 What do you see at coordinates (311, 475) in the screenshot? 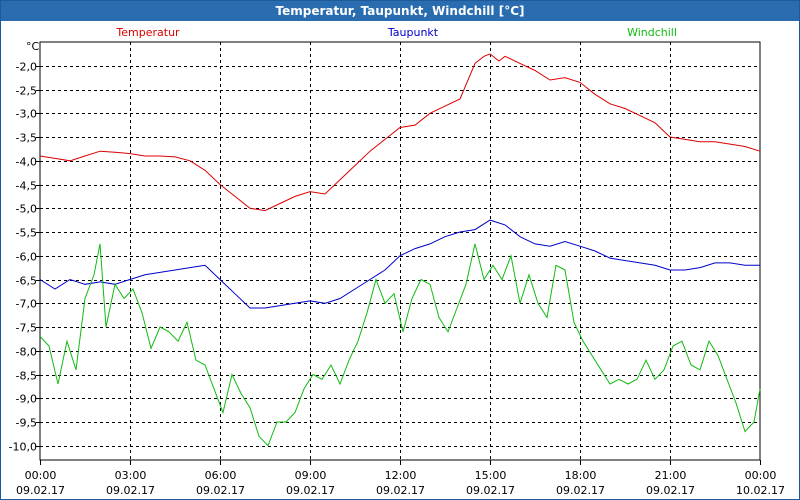
I see `x-tick-time: 09:00` at bounding box center [311, 475].